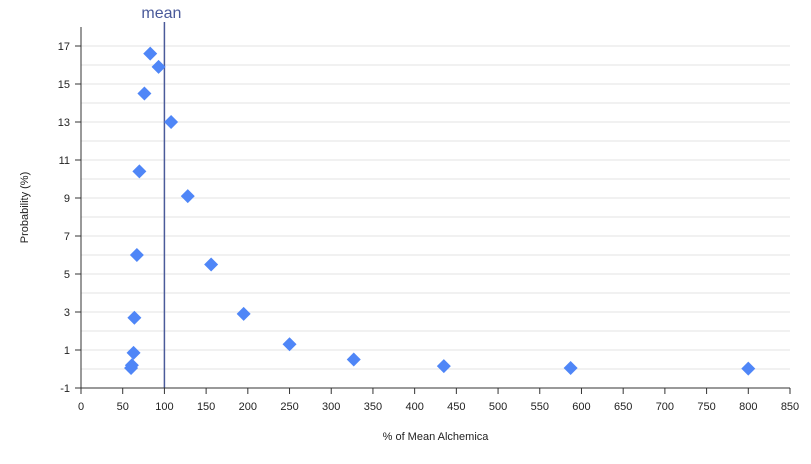  I want to click on x-tick-label: 50, so click(123, 407).